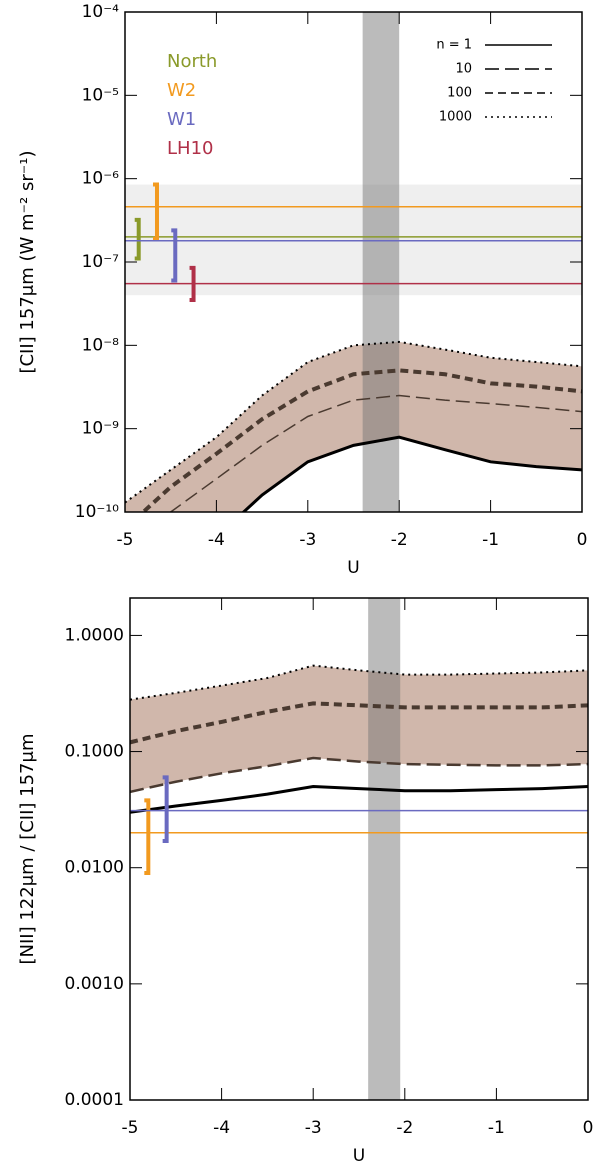 This screenshot has height=1174, width=600. Describe the element at coordinates (94, 752) in the screenshot. I see `y-tick-label: 0.1000` at that location.